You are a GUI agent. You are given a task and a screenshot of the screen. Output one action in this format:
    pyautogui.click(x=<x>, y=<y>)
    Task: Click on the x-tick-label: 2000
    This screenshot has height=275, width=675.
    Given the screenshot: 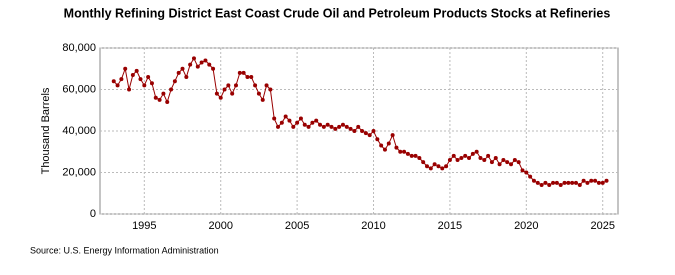 What is the action you would take?
    pyautogui.click(x=220, y=226)
    